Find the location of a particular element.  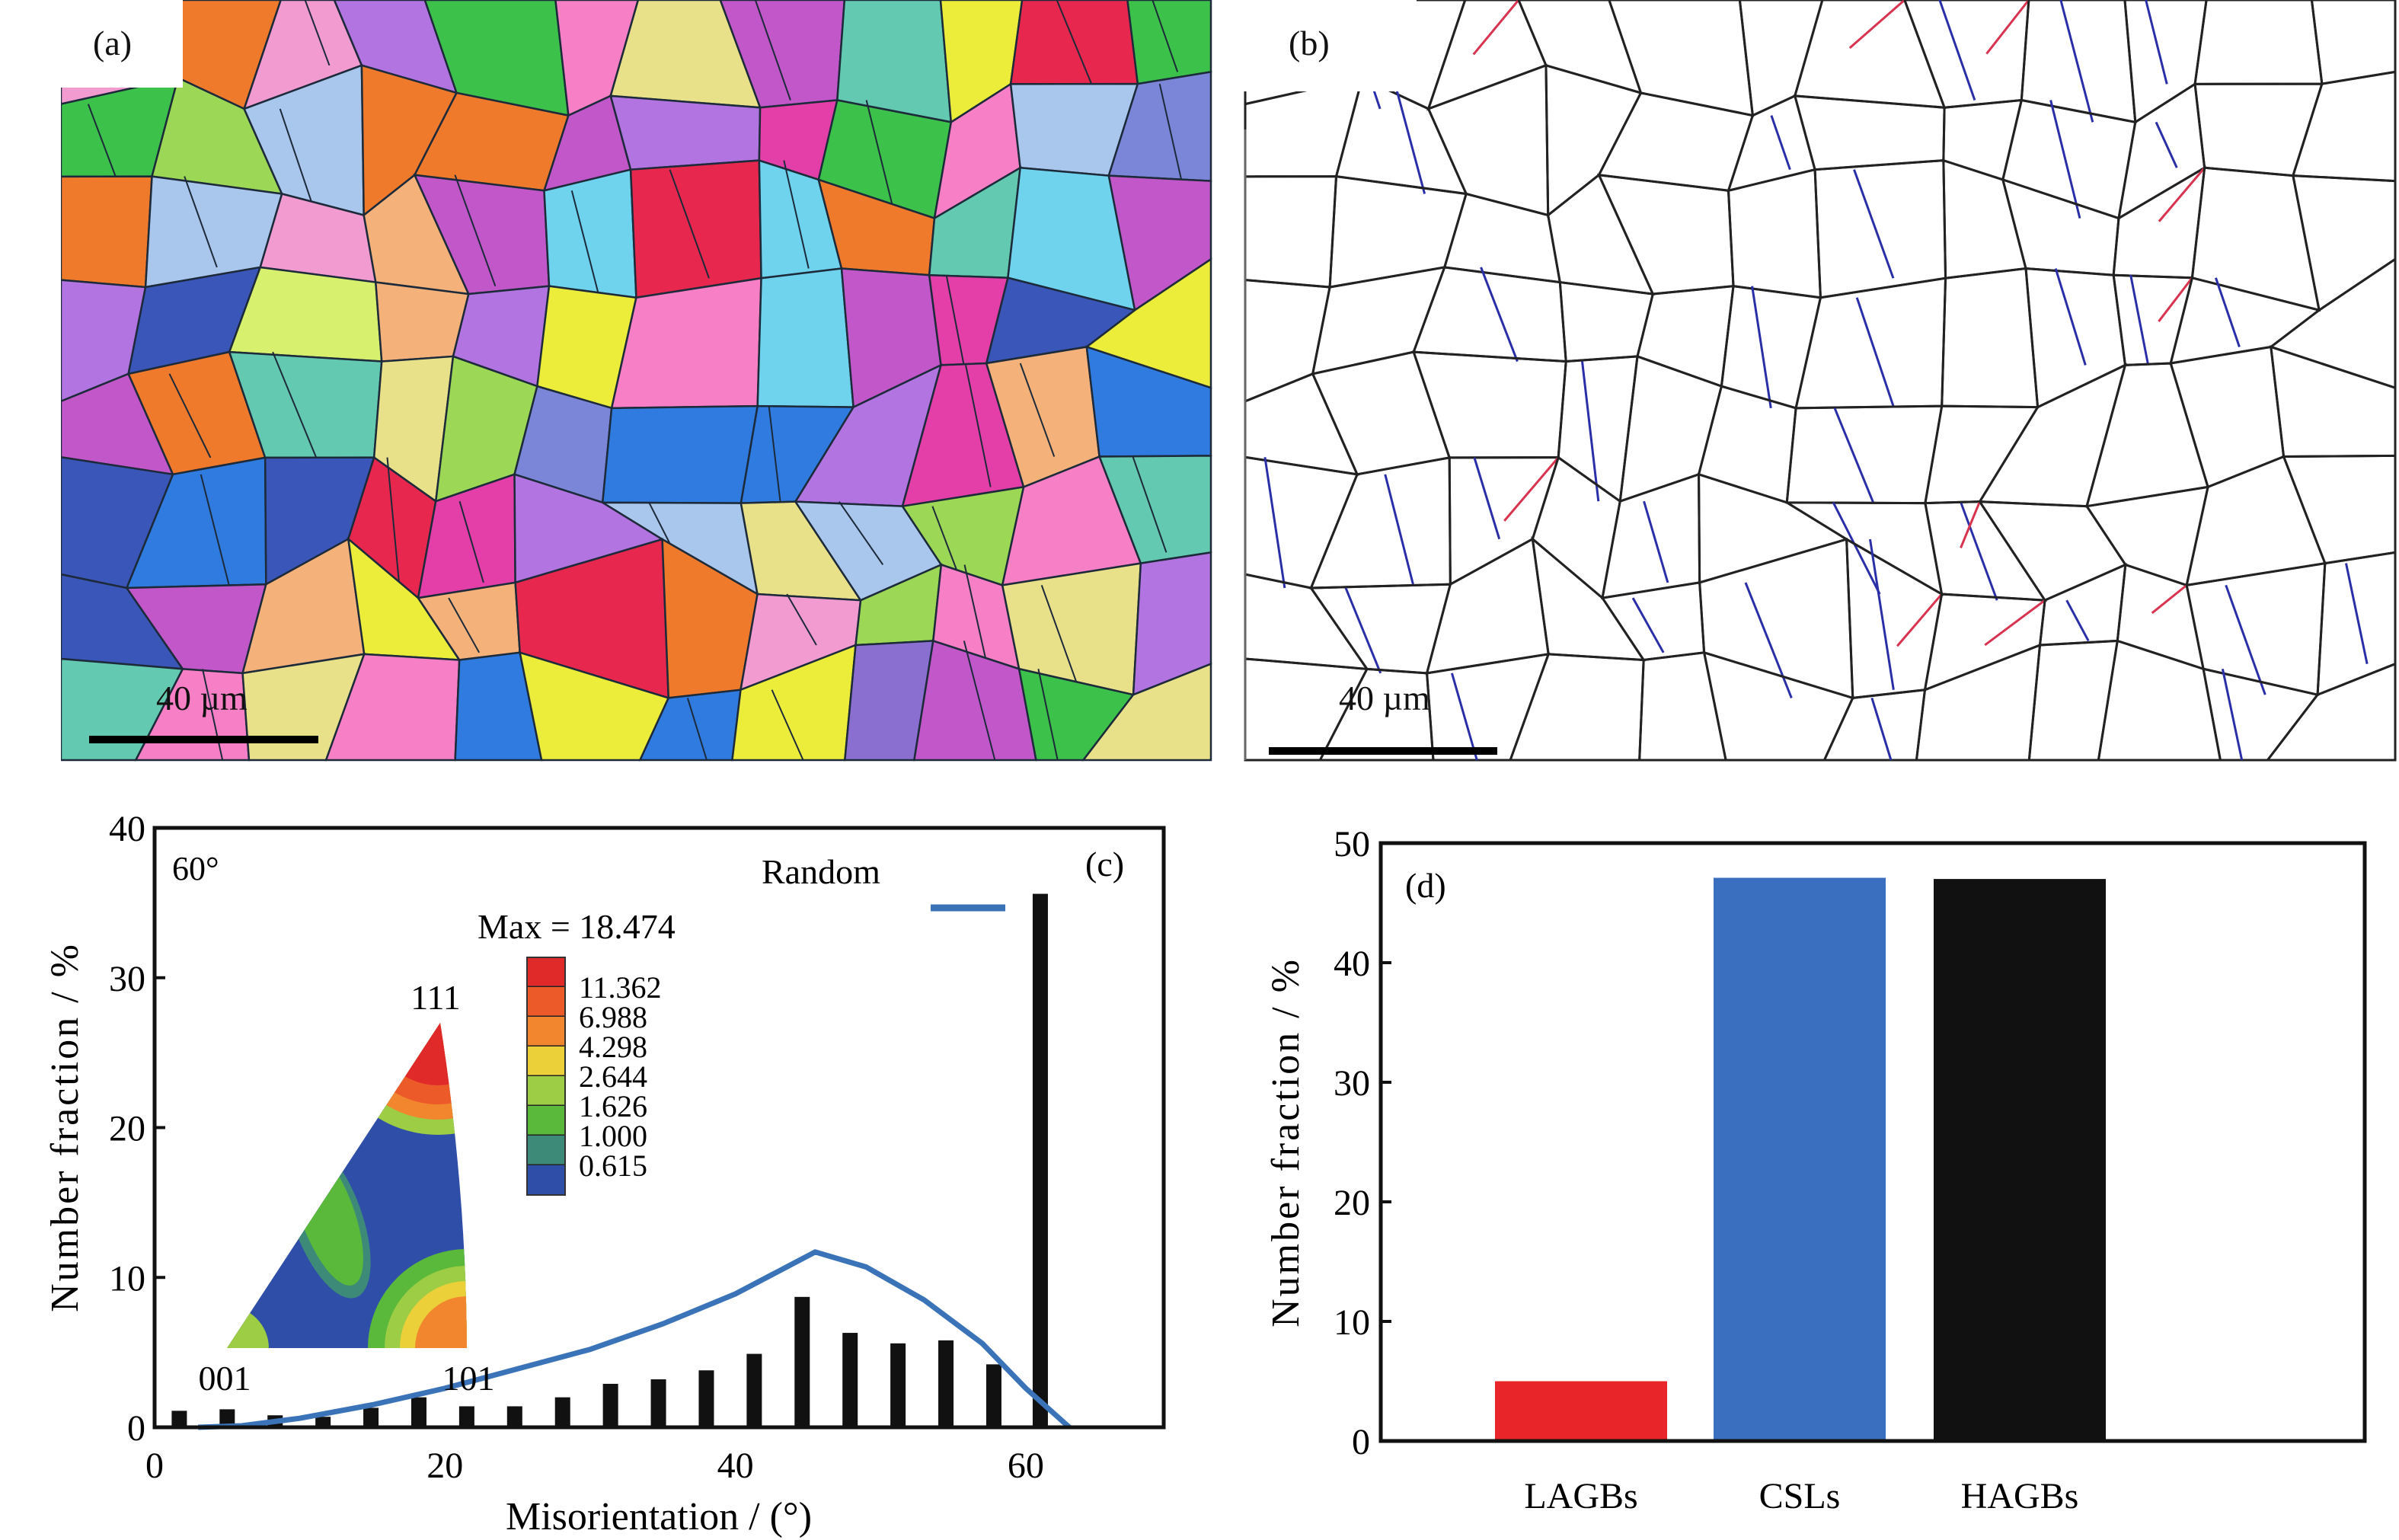

ipf-corner-001: 001 is located at coordinates (225, 1378).